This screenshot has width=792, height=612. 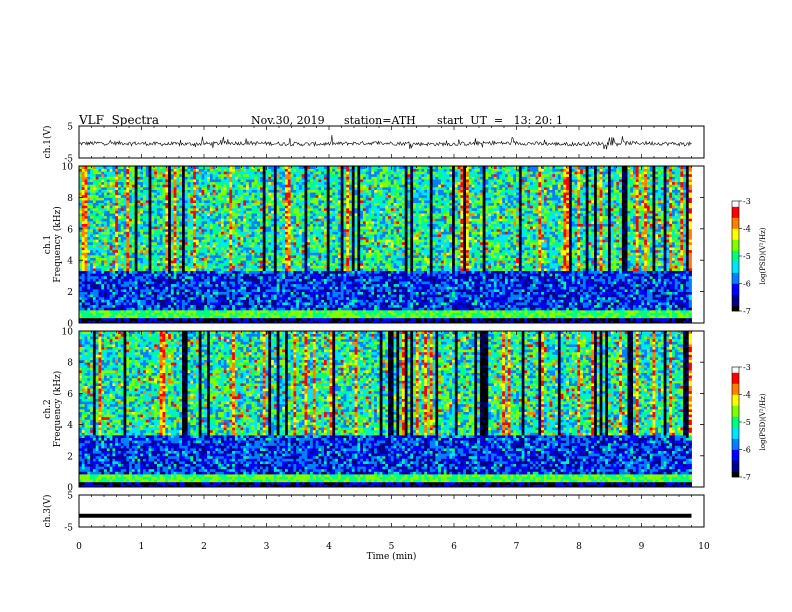 What do you see at coordinates (68, 168) in the screenshot?
I see `ch1-spectrogram-ytick-label: 10` at bounding box center [68, 168].